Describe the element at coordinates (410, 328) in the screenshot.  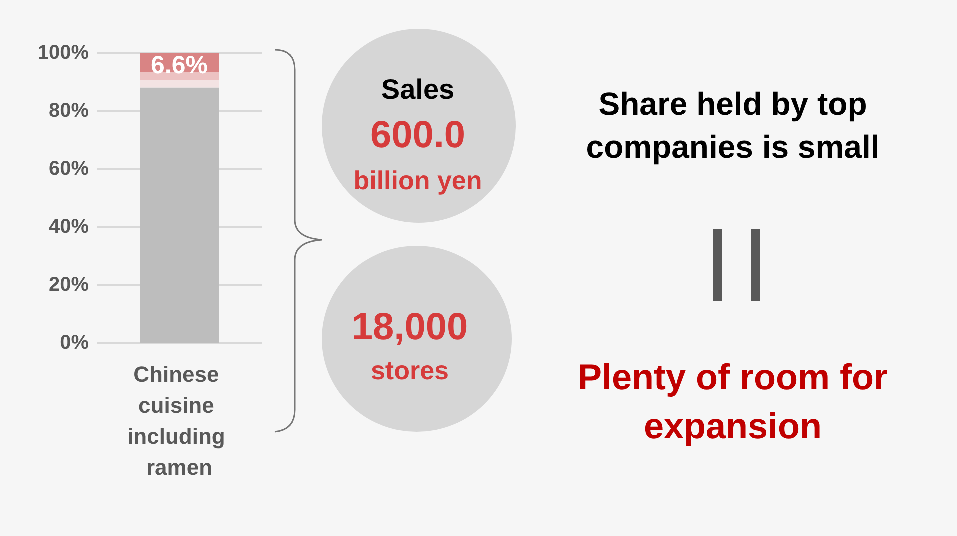
I see `text: 18,000` at that location.